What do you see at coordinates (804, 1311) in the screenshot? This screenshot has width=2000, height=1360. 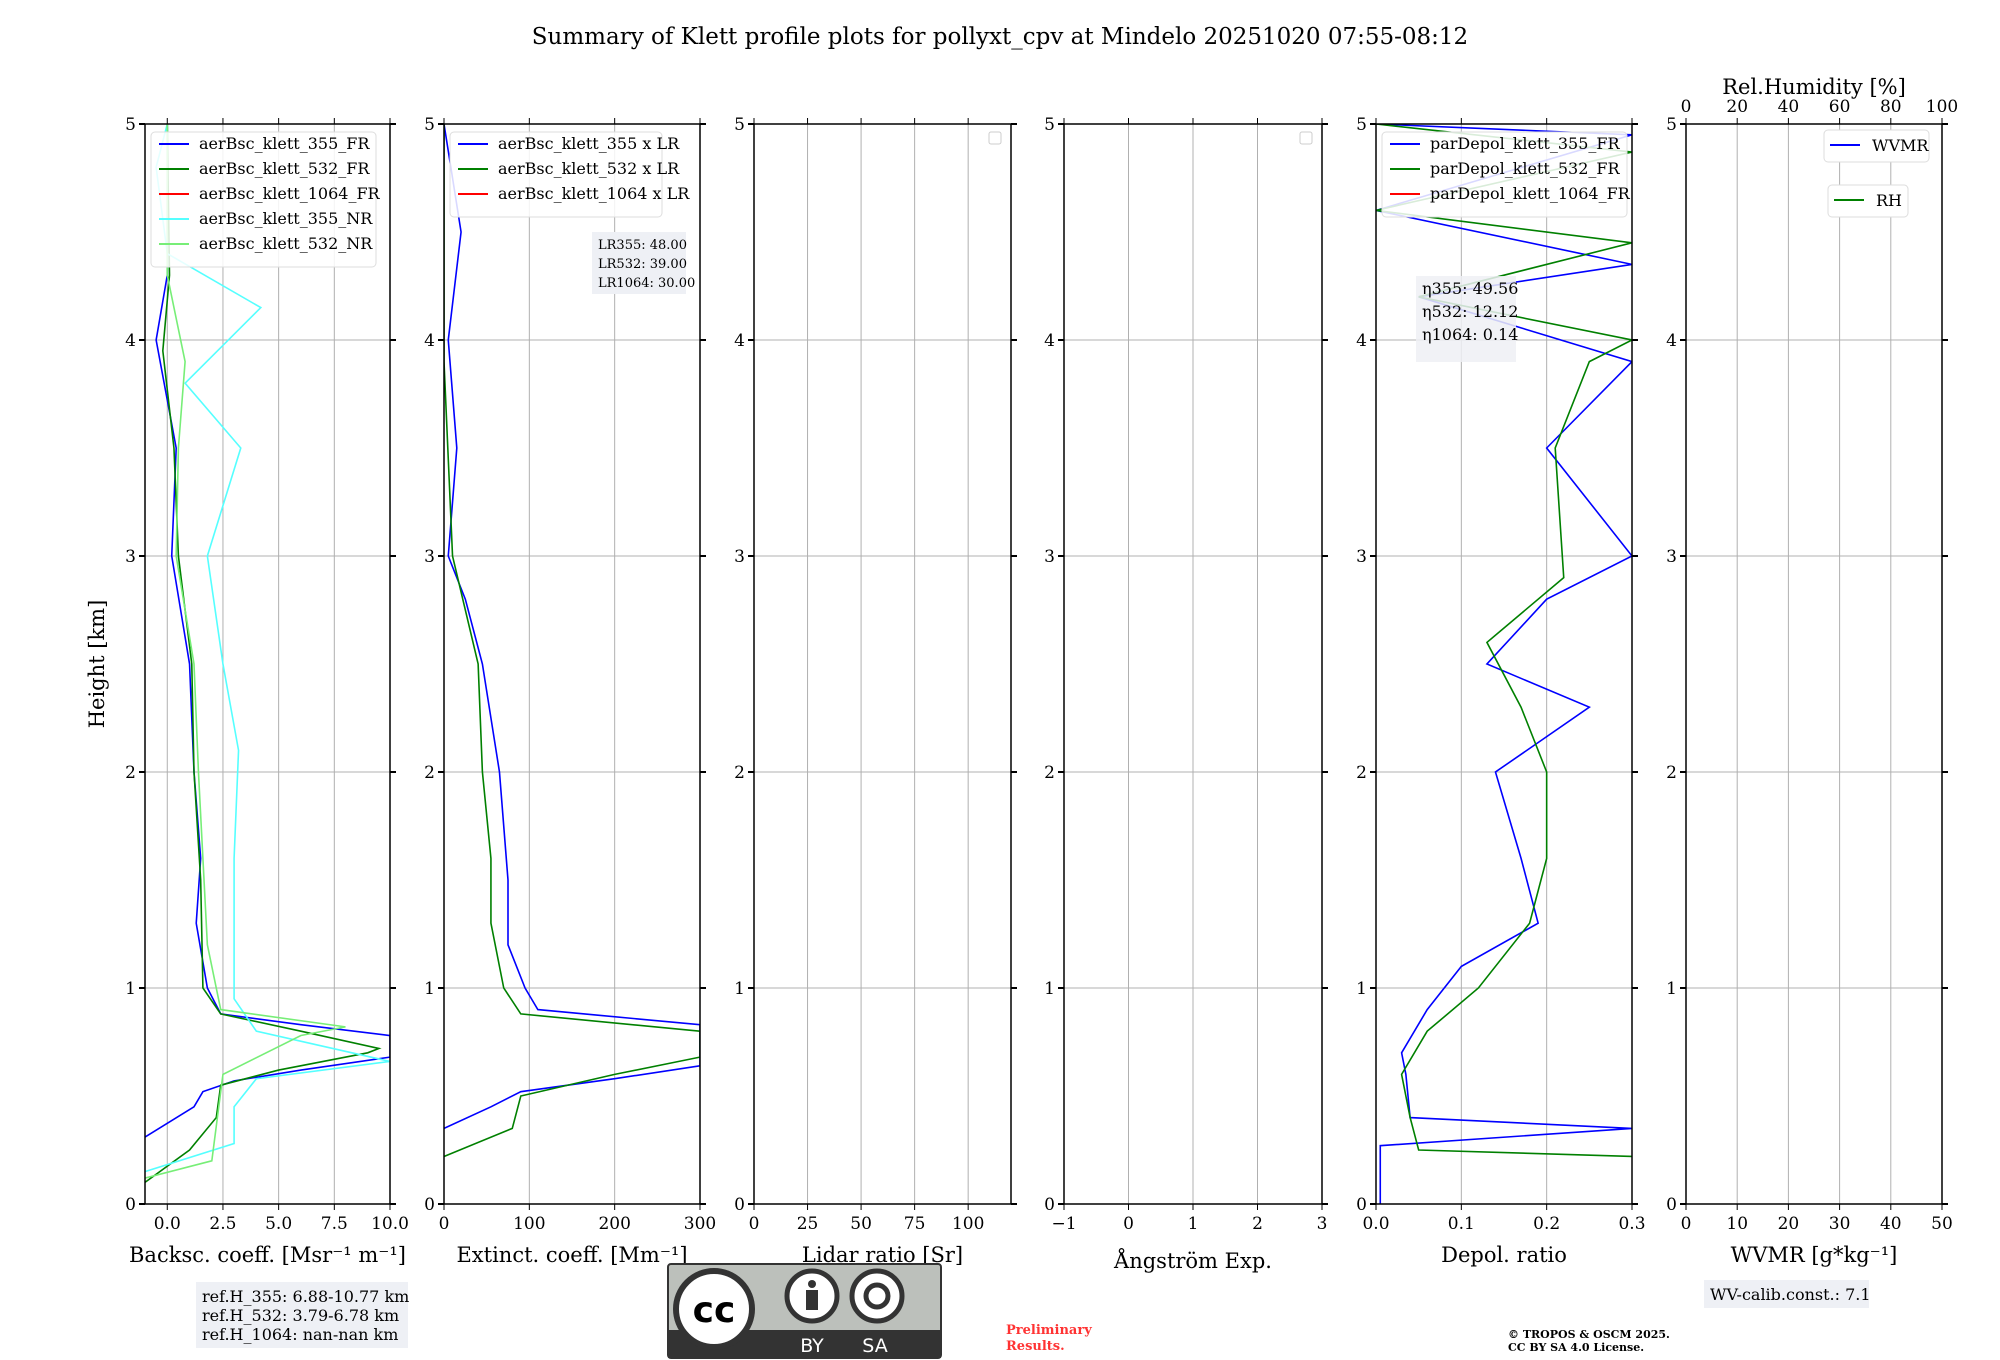 I see `cc-license-logo: cc BY SA` at bounding box center [804, 1311].